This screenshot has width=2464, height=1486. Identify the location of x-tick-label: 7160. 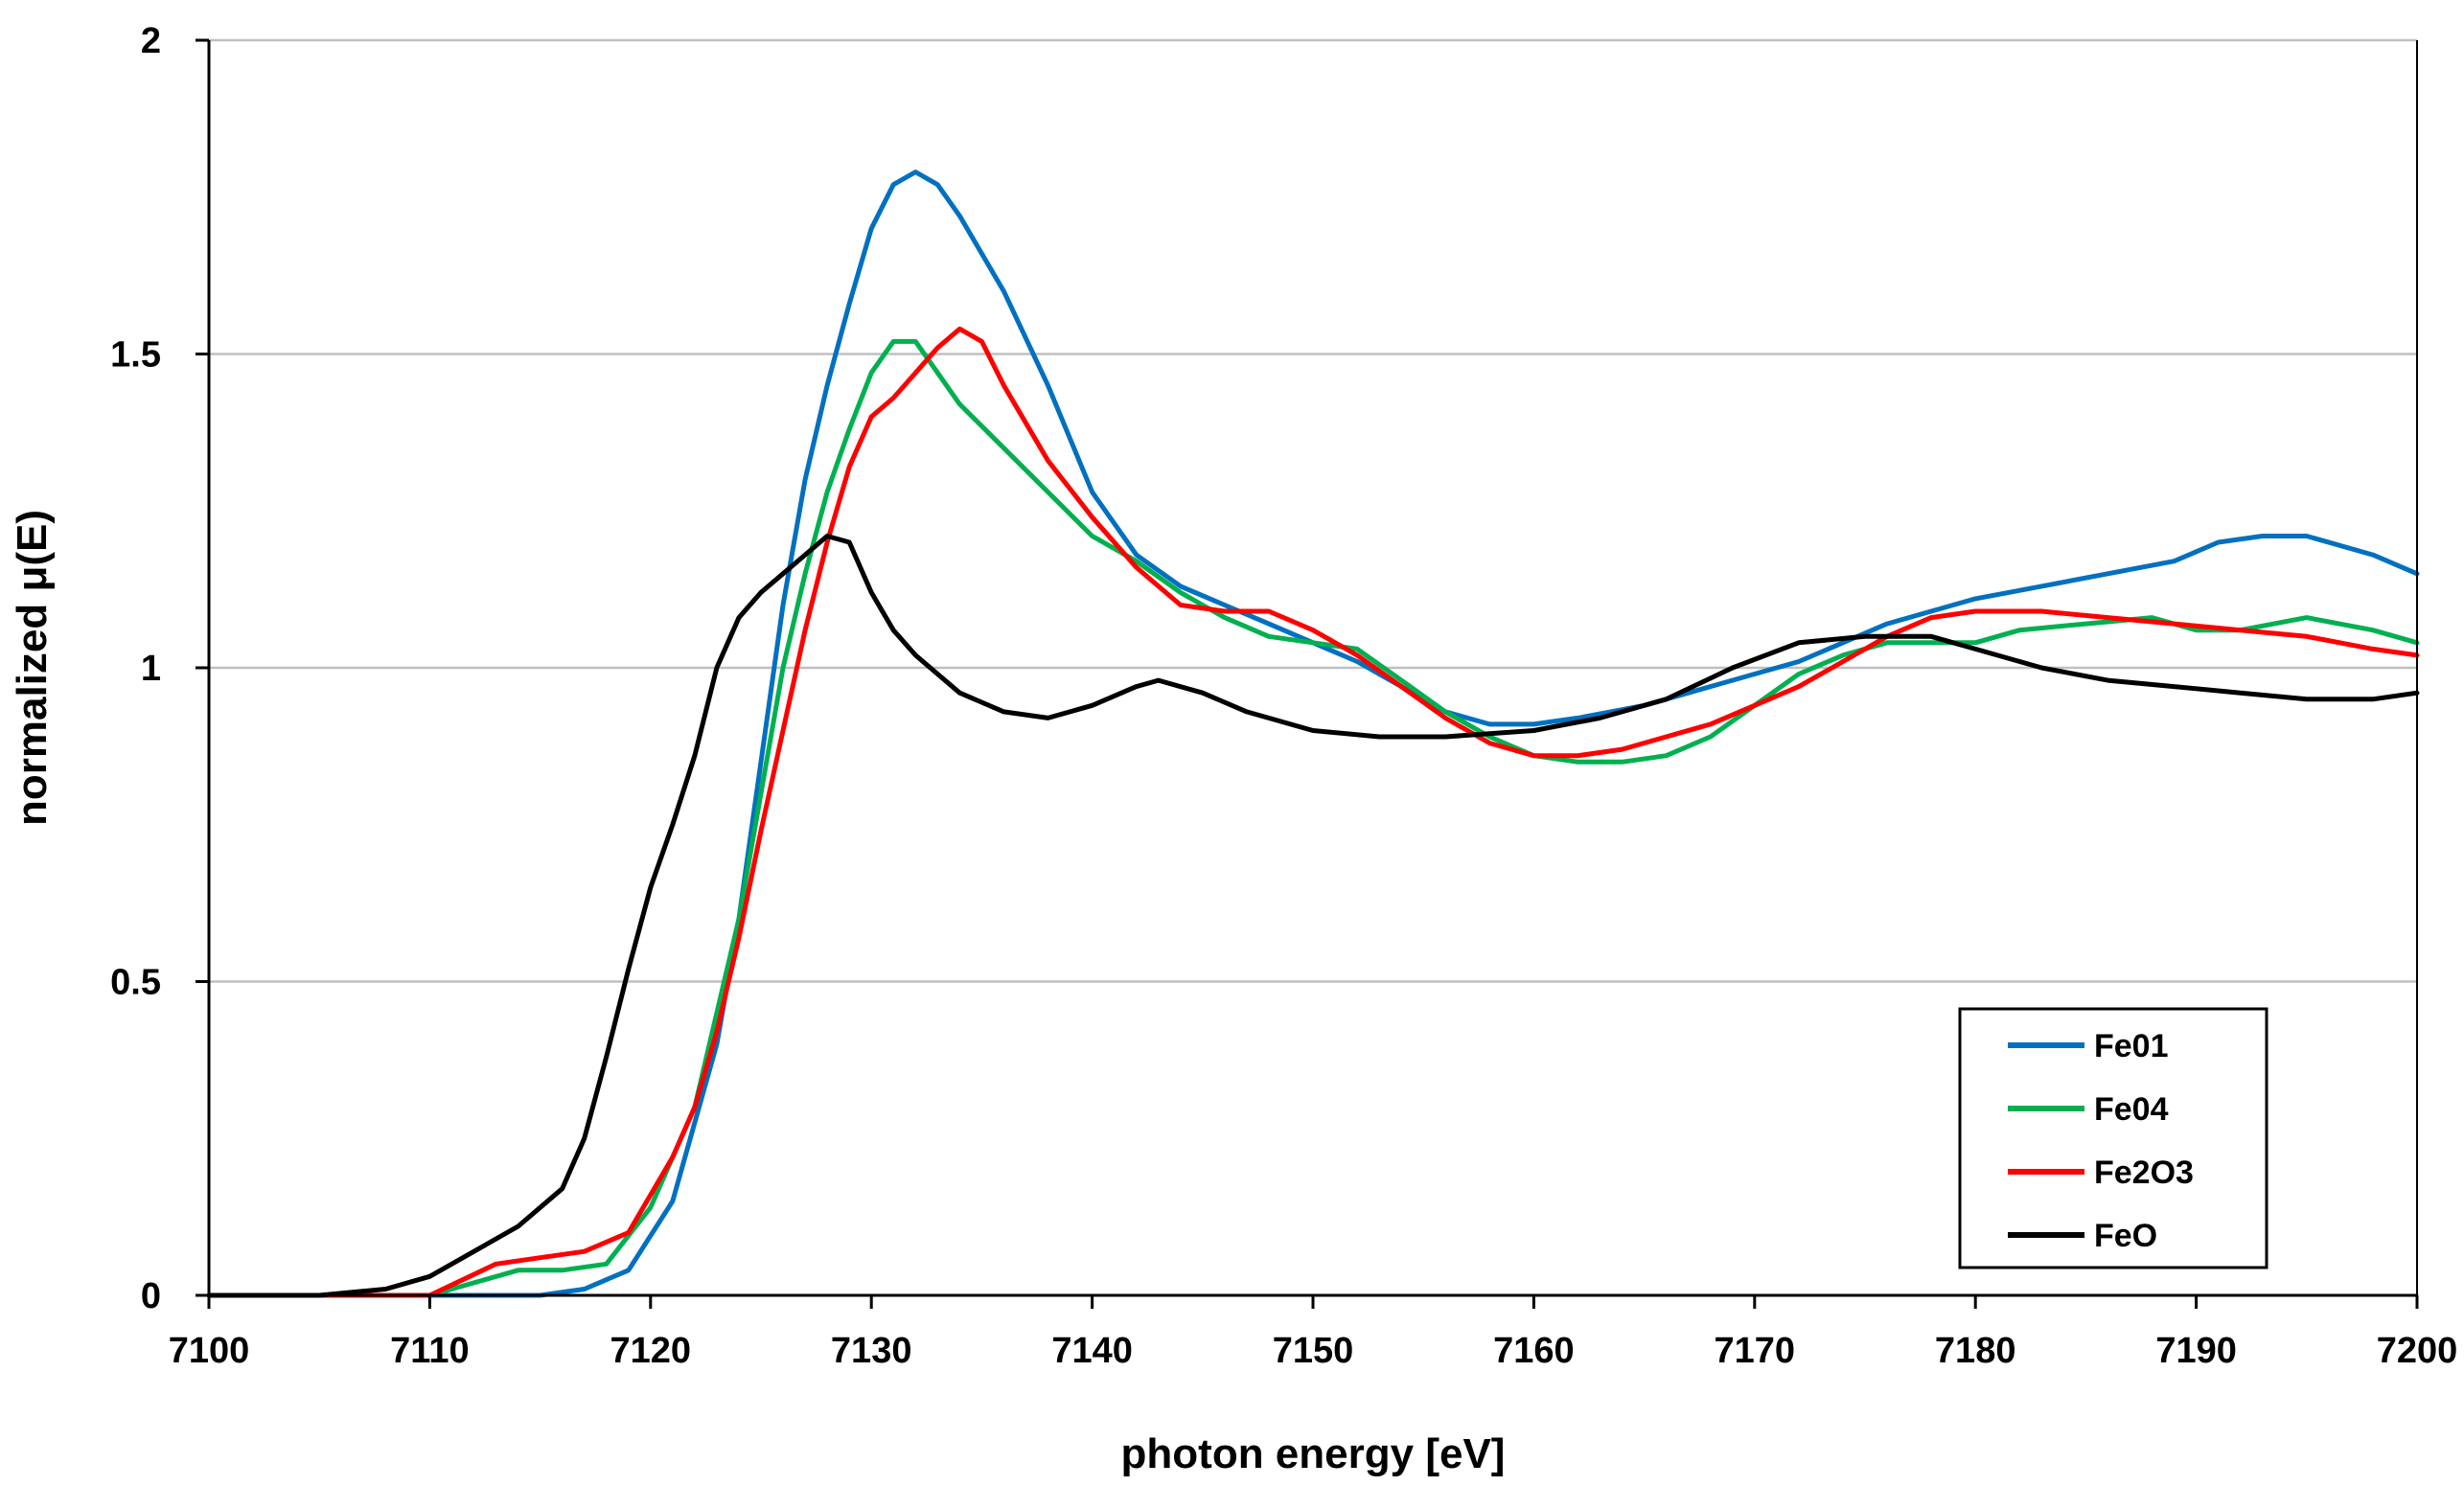
(1534, 1351).